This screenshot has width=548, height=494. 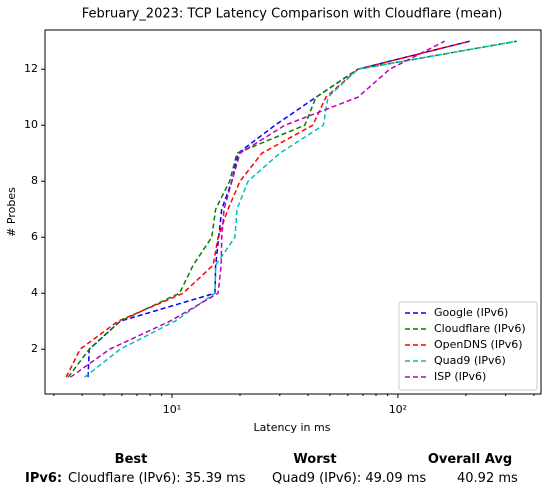 I want to click on table-cell: Quad9 (IPv6): 49.09 ms, so click(x=349, y=478).